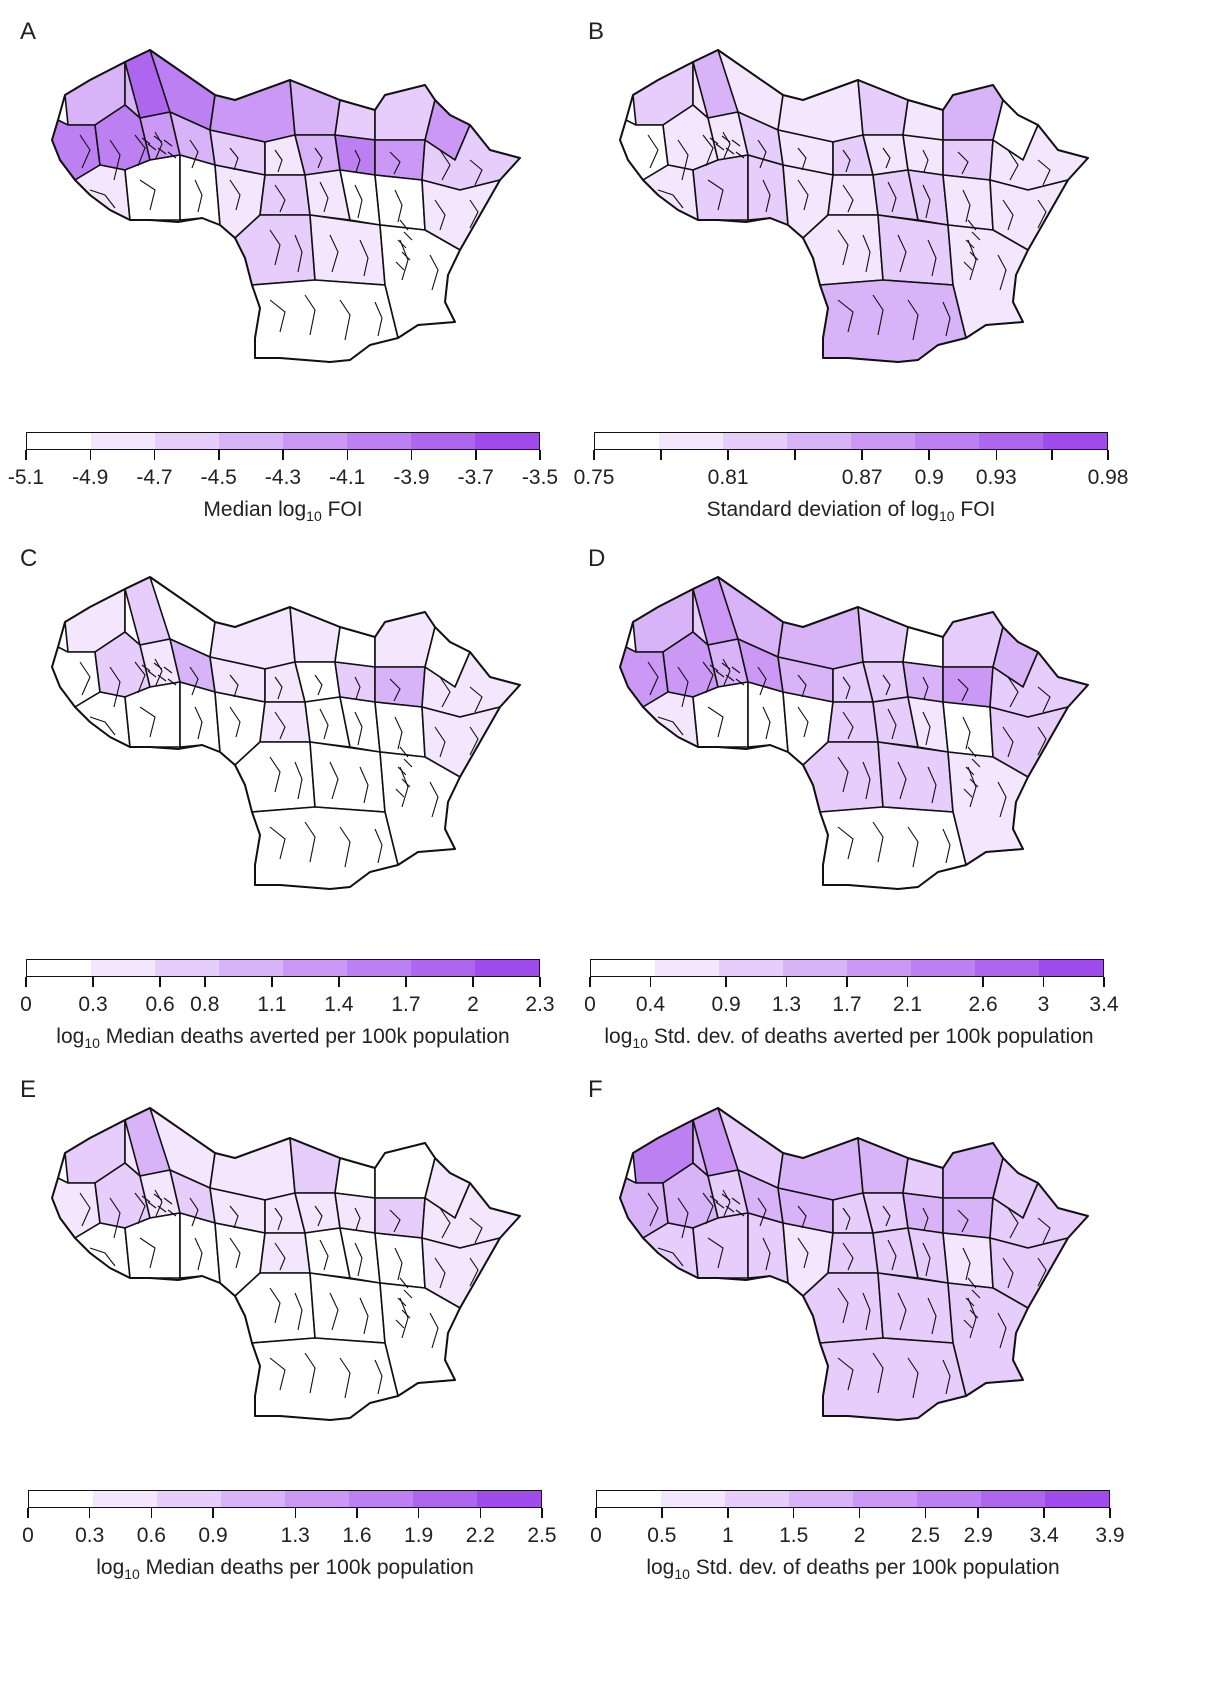 The height and width of the screenshot is (1686, 1218). Describe the element at coordinates (851, 479) in the screenshot. I see `legend-tick-labels: 0.75 0.81 0.87 0.9 0.93 0.98` at that location.